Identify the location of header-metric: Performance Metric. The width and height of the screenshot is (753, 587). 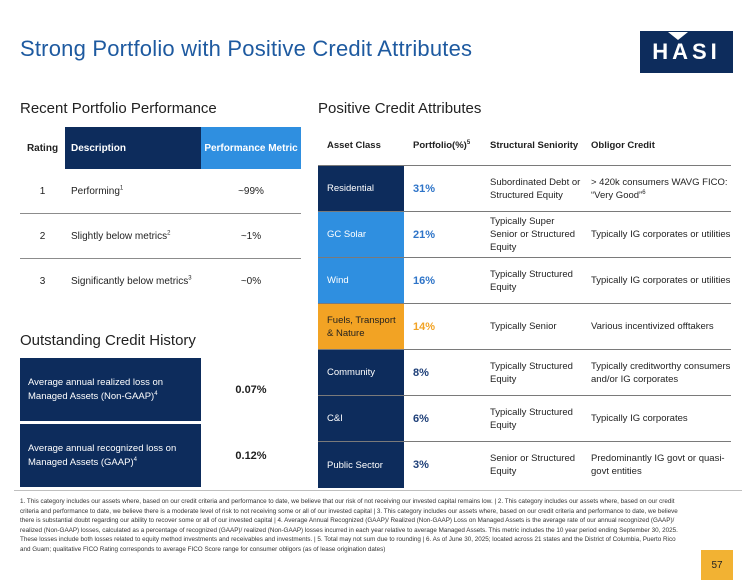
(251, 148).